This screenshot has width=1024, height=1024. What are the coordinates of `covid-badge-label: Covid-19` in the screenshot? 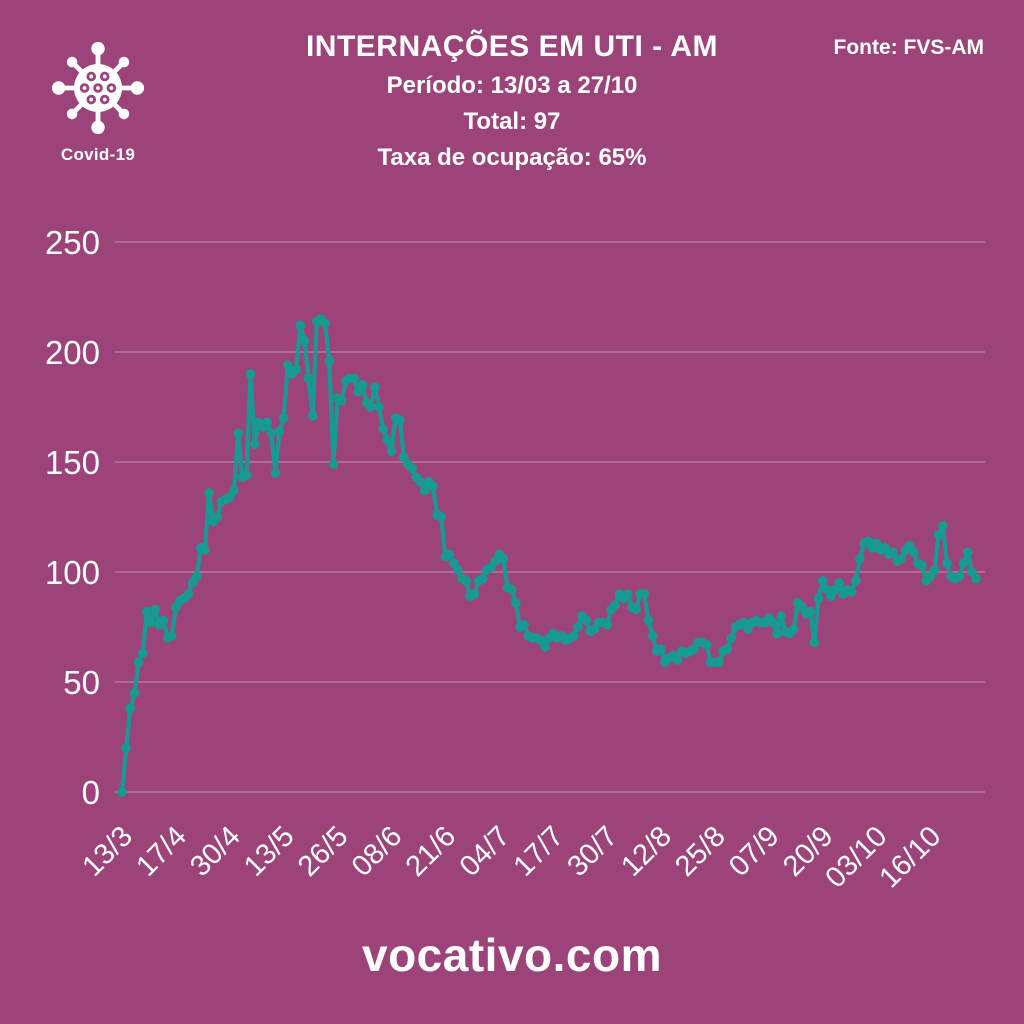 It's located at (98, 154).